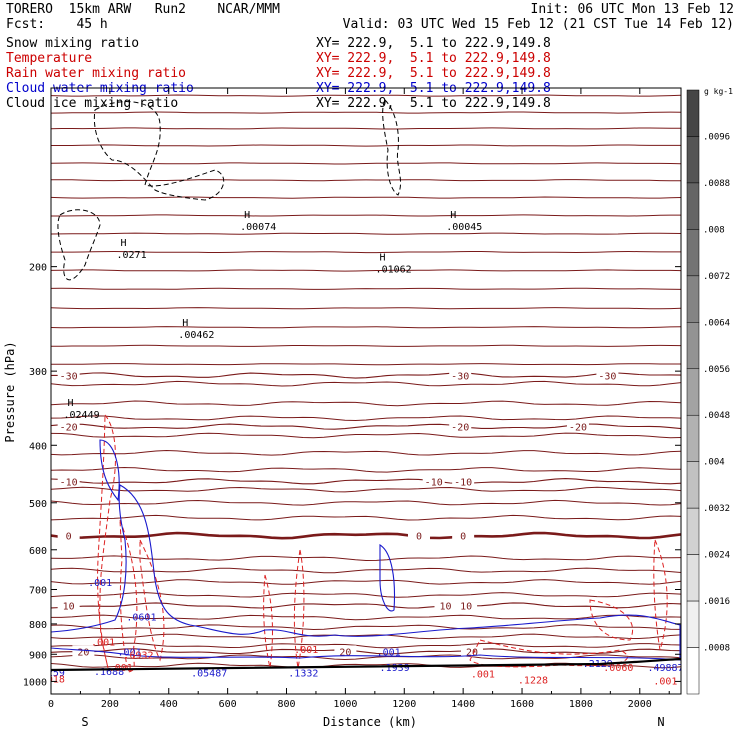 The height and width of the screenshot is (740, 740). I want to click on x-tick-label: 600, so click(228, 704).